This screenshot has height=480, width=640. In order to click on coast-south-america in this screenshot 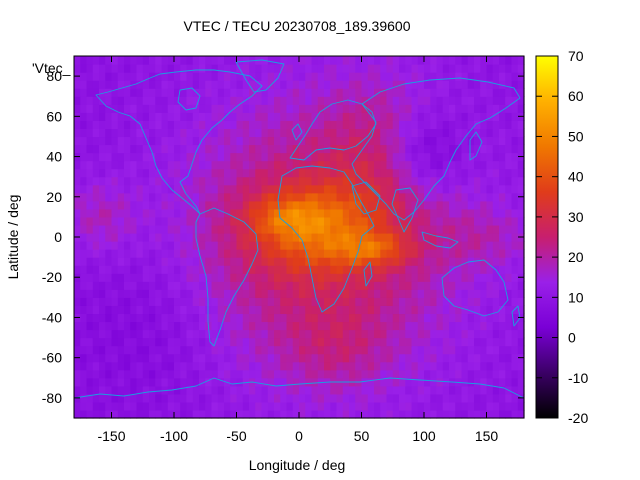, I will do `click(227, 277)`.